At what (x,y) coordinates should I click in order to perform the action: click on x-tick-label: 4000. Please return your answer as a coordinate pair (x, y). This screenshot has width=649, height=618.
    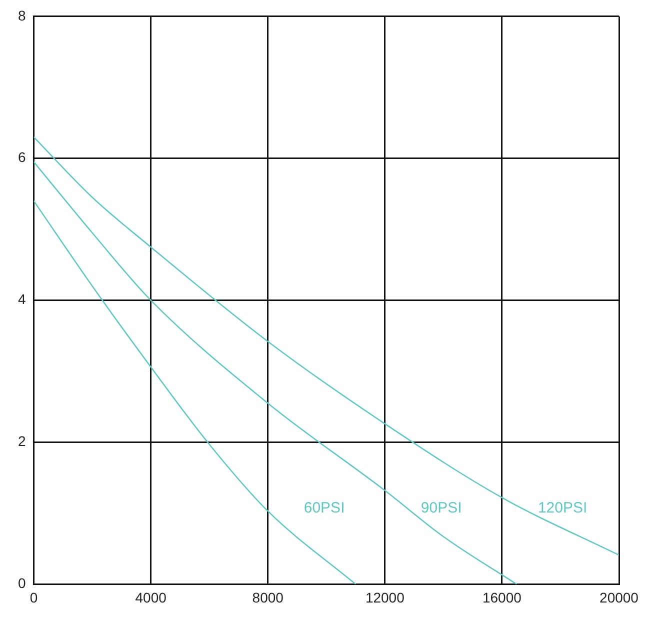
    Looking at the image, I should click on (151, 597).